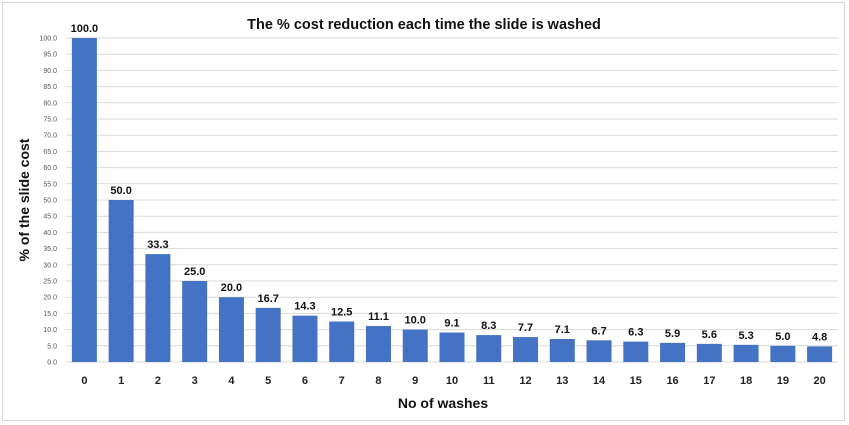 The image size is (849, 425). What do you see at coordinates (709, 381) in the screenshot?
I see `x-tick-label: 17` at bounding box center [709, 381].